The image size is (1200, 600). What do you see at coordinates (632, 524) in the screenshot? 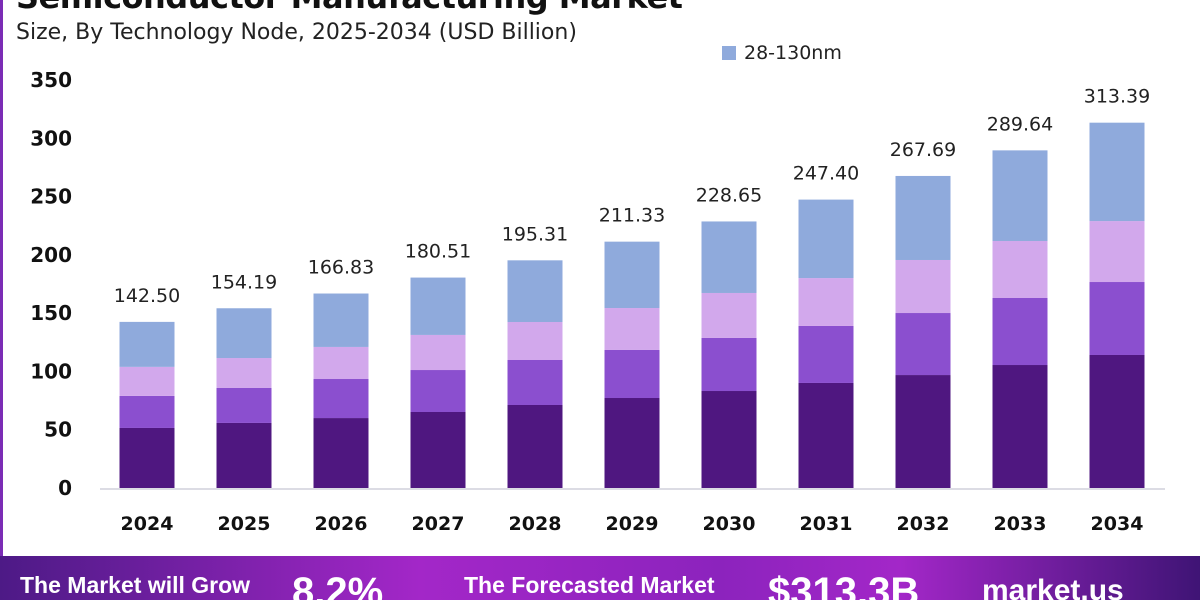
I see `x-tick-label: 2029` at bounding box center [632, 524].